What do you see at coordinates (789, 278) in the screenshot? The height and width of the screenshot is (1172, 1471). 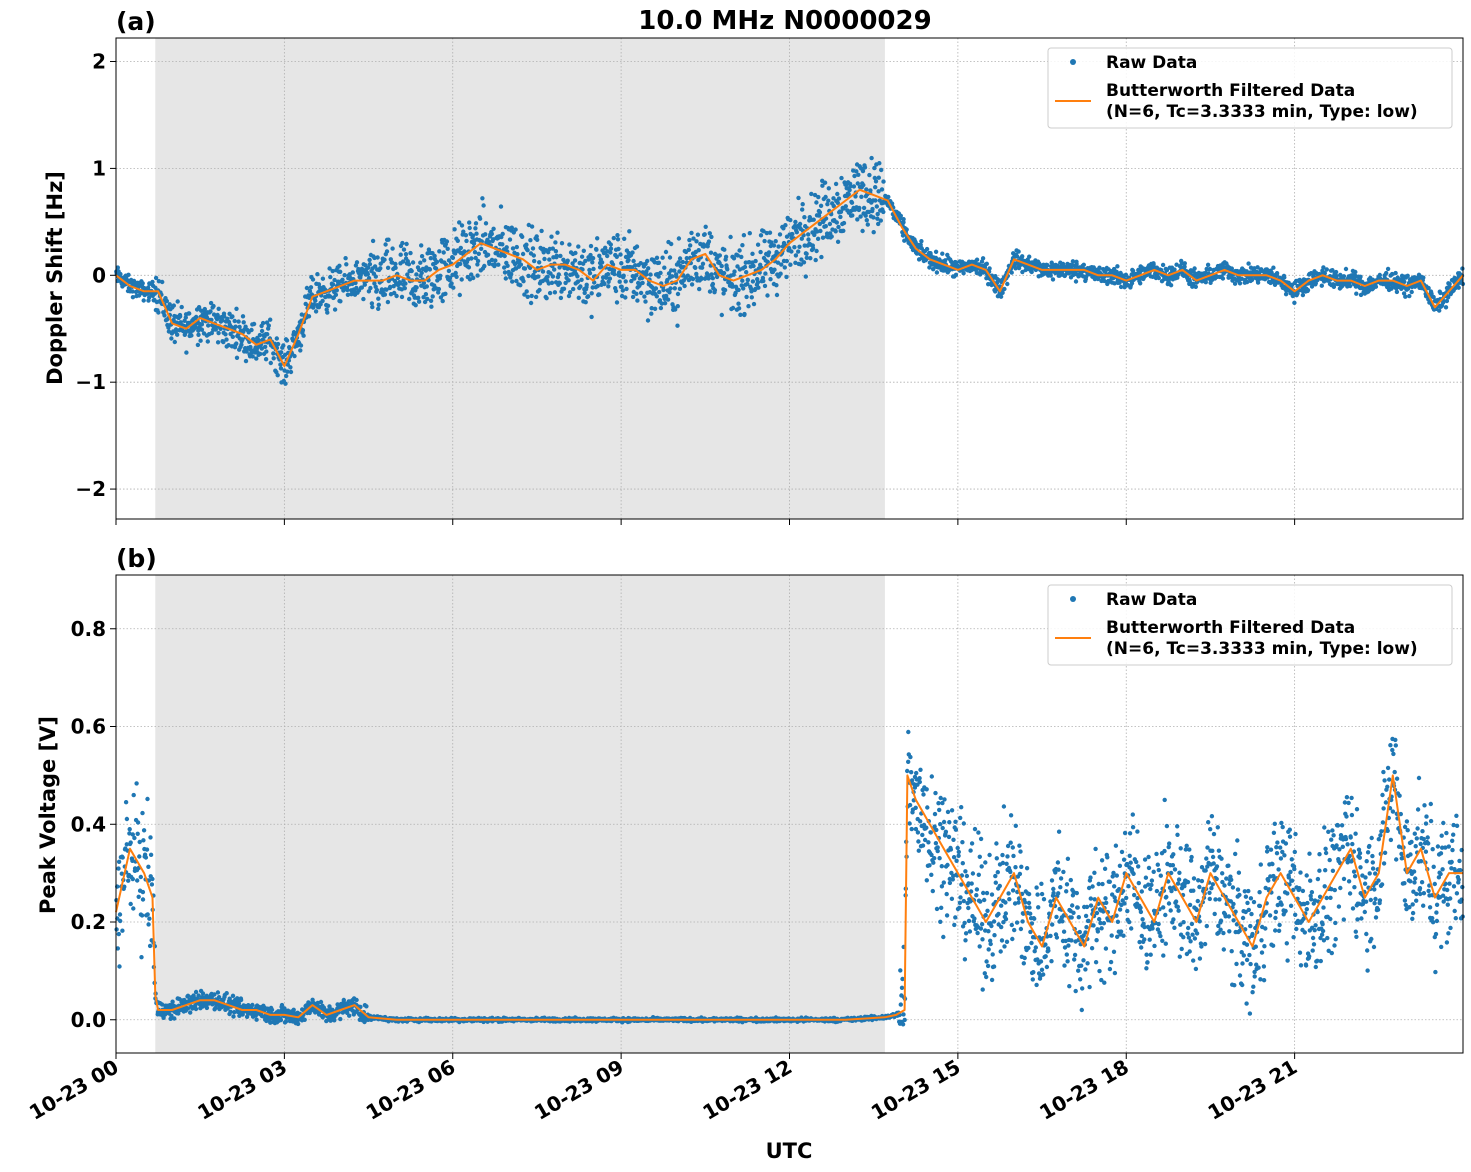 I see `filtered-data-line` at bounding box center [789, 278].